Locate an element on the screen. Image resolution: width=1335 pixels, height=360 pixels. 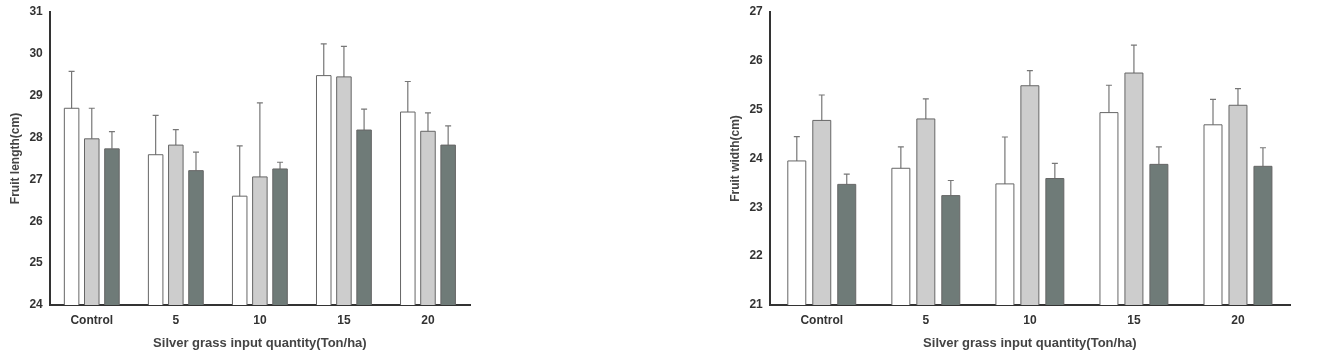
y-tick-label: 29 is located at coordinates (36, 95).